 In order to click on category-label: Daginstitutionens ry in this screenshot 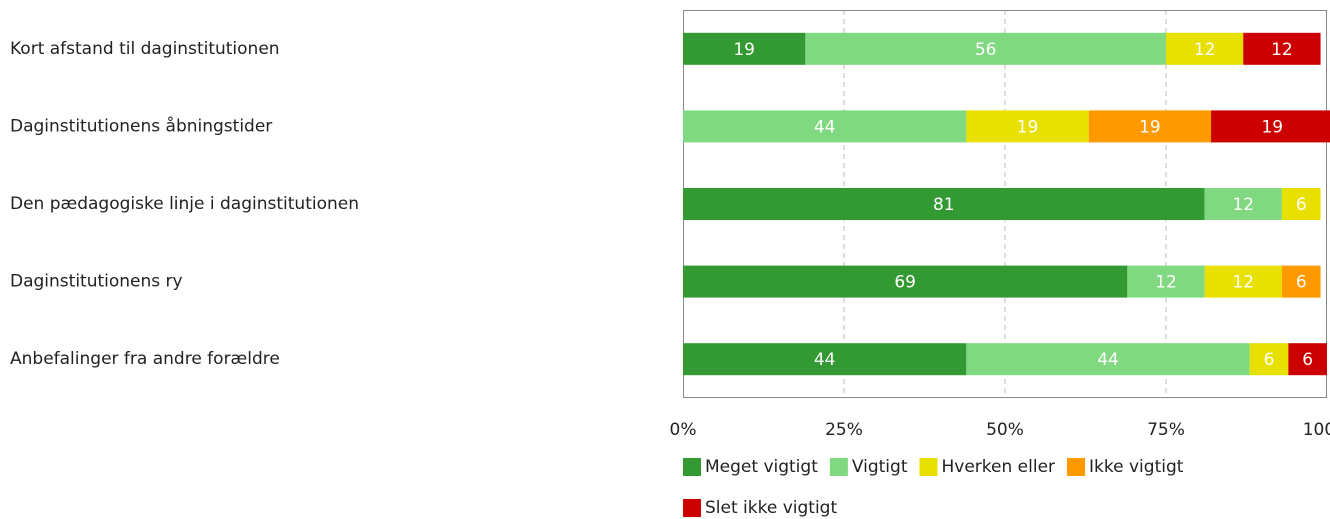, I will do `click(96, 282)`.